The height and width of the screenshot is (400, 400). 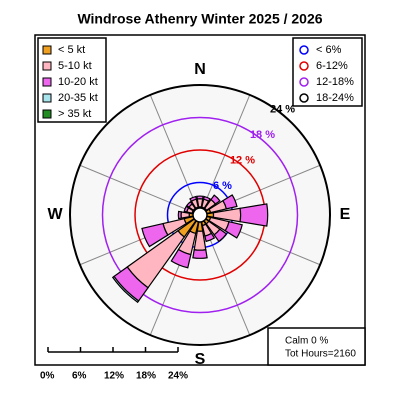 What do you see at coordinates (320, 354) in the screenshot?
I see `hours-note: Tot Hours=2160` at bounding box center [320, 354].